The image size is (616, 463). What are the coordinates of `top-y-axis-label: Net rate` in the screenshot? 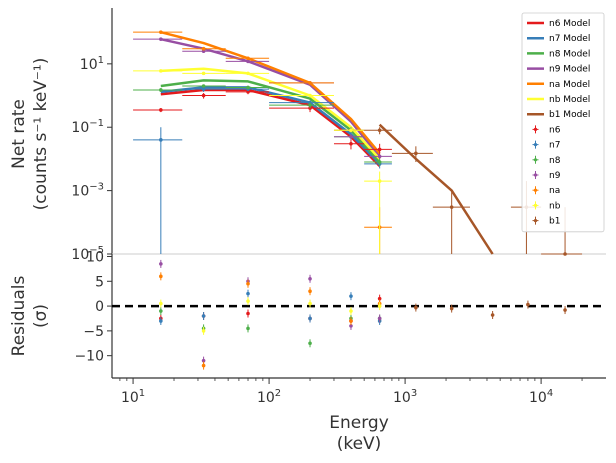 It's located at (19, 134).